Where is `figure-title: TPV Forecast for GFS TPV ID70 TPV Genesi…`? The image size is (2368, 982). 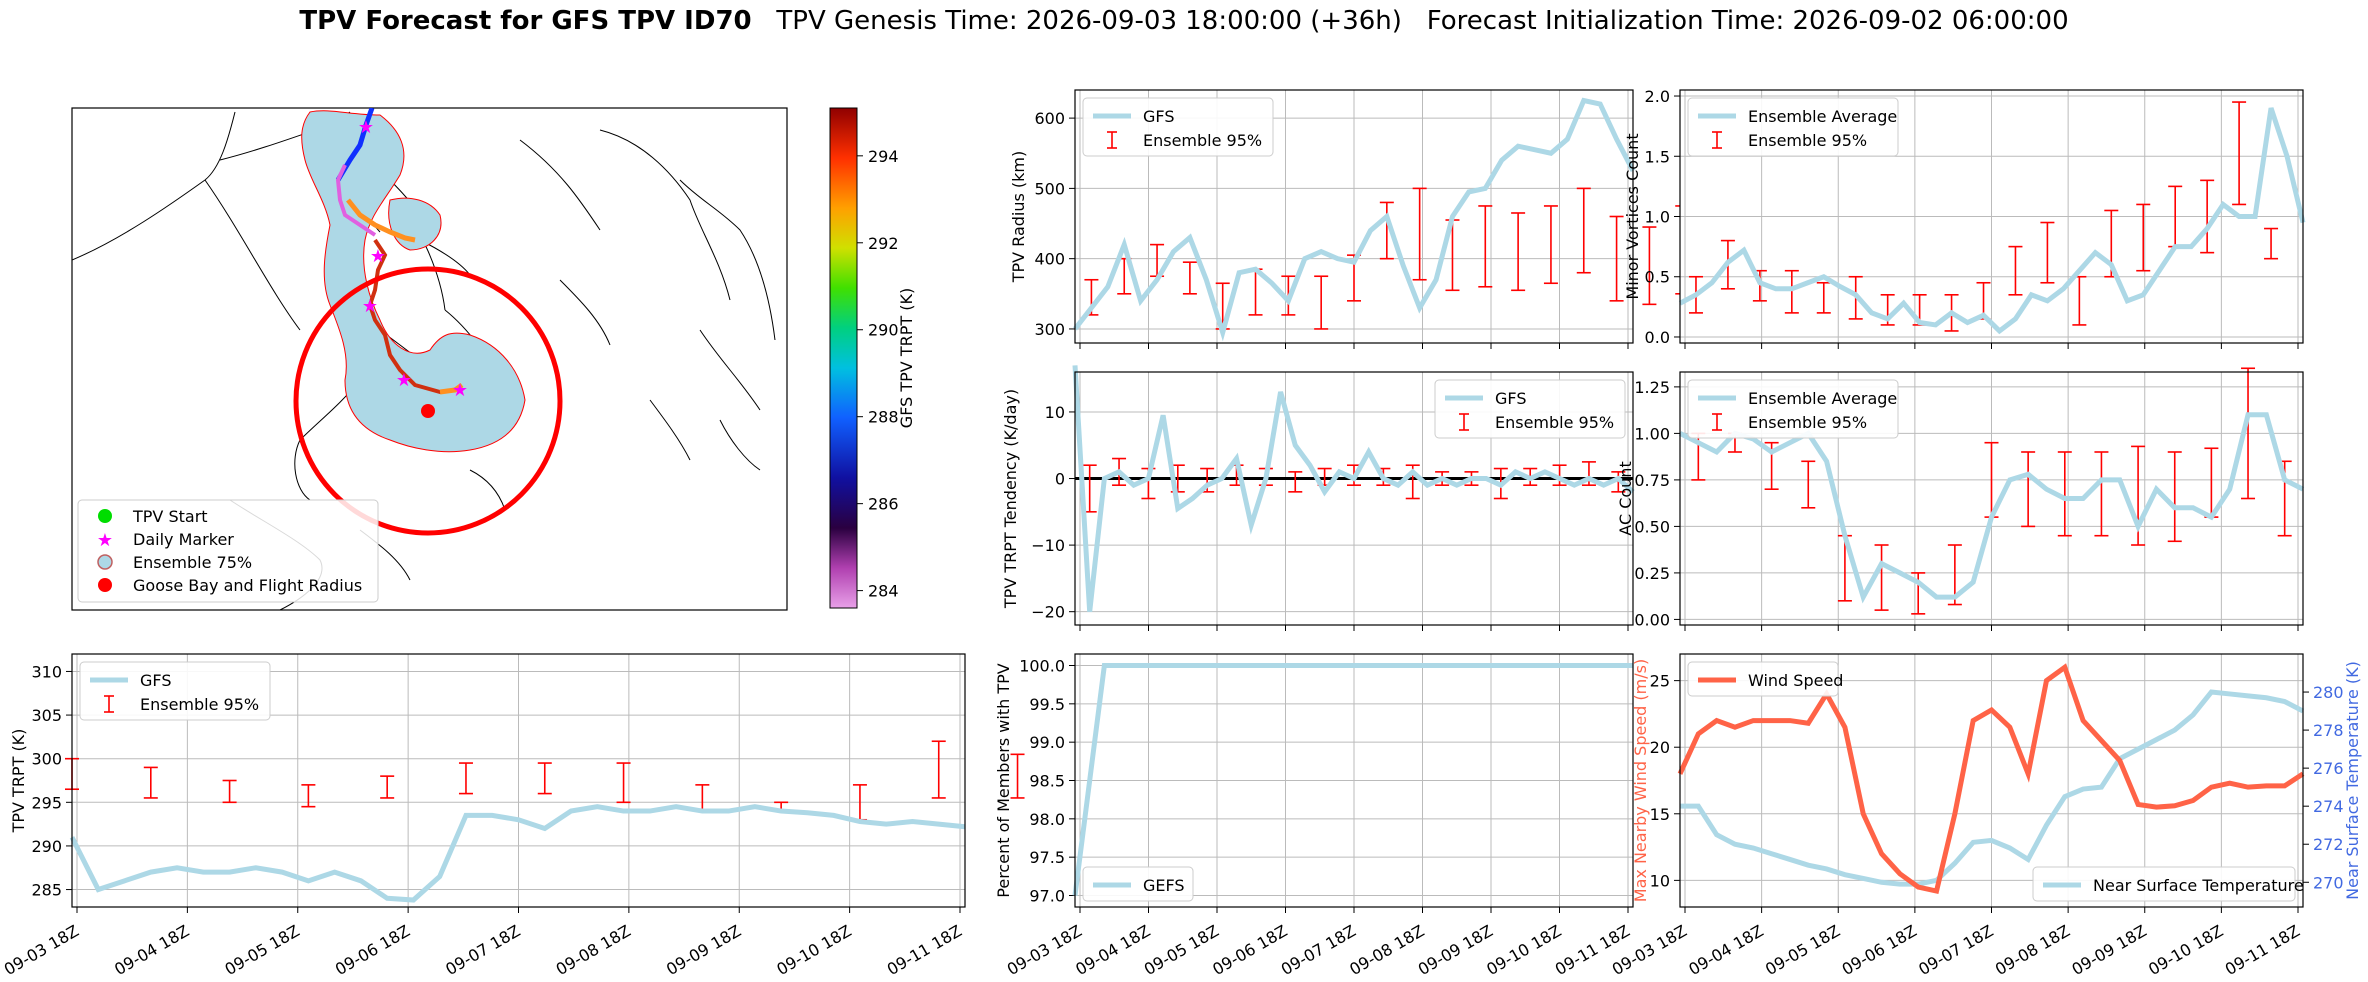 figure-title: TPV Forecast for GFS TPV ID70 TPV Genesi… is located at coordinates (1184, 21).